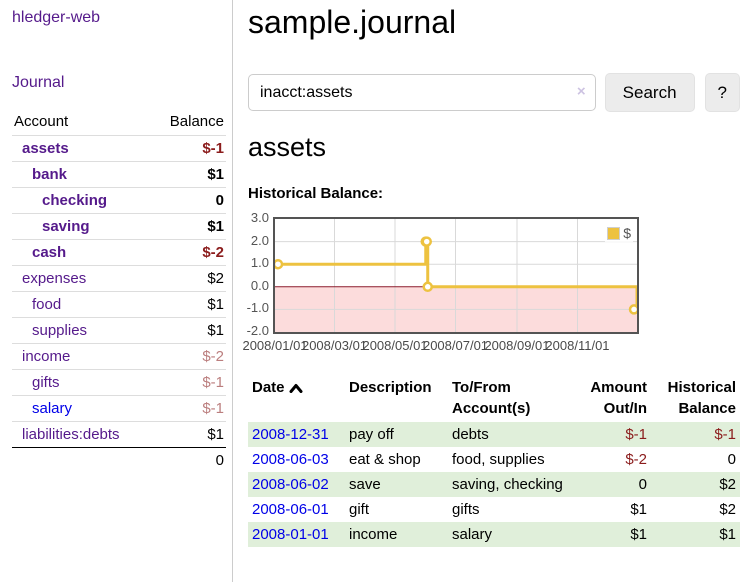 The width and height of the screenshot is (742, 582). What do you see at coordinates (52, 408) in the screenshot?
I see `account-link-salary: salary` at bounding box center [52, 408].